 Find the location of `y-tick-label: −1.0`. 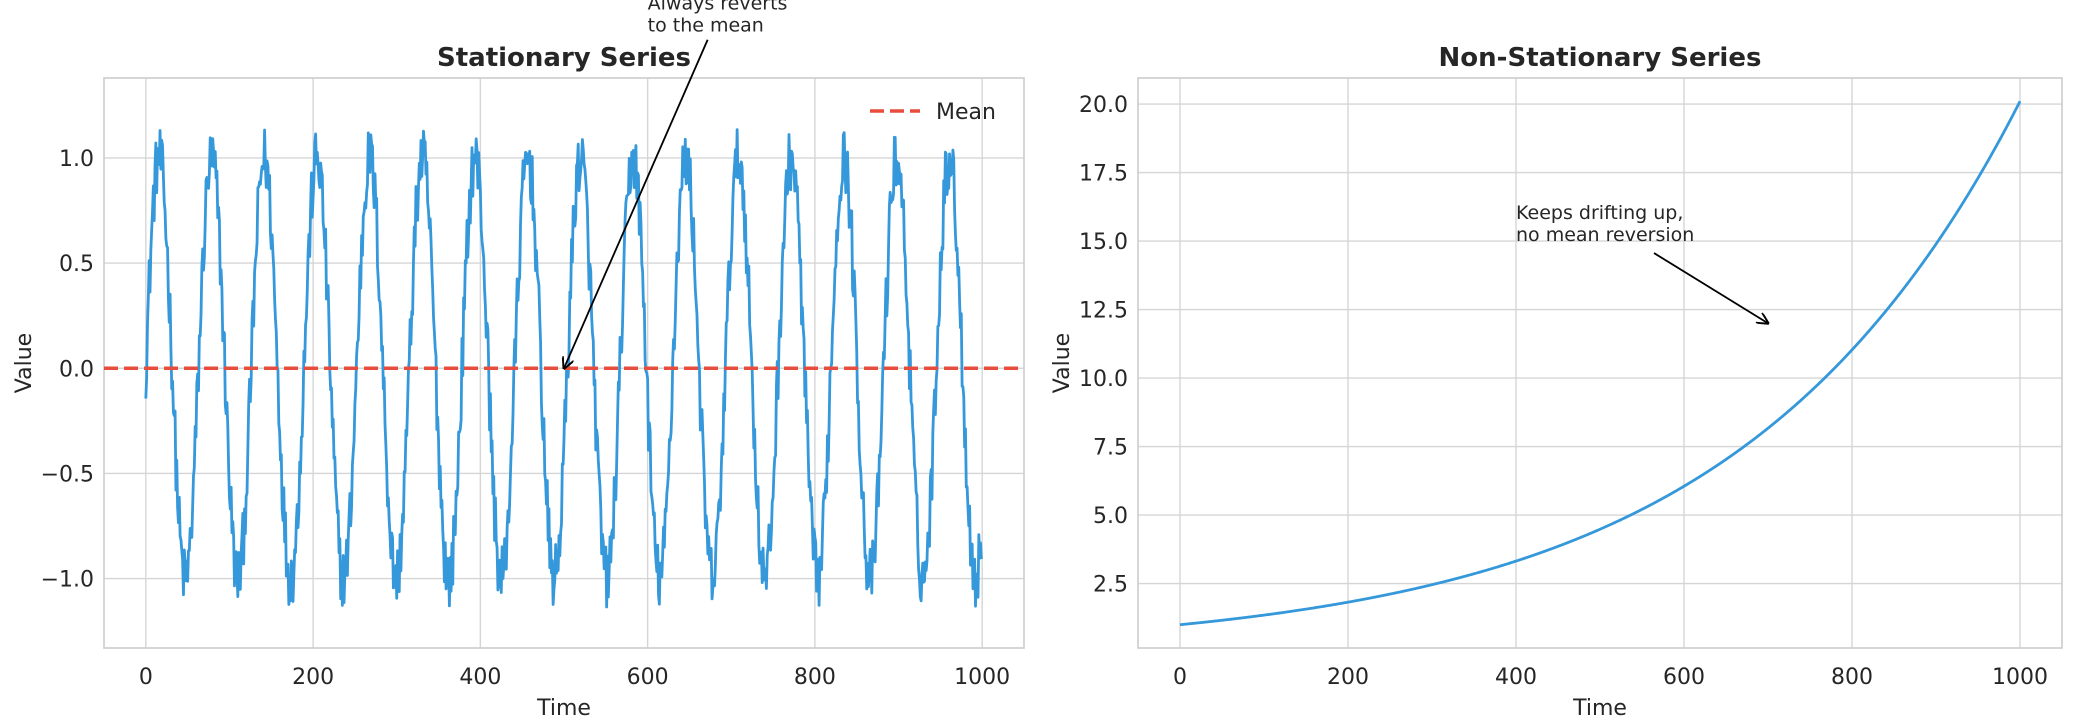

y-tick-label: −1.0 is located at coordinates (67, 580).